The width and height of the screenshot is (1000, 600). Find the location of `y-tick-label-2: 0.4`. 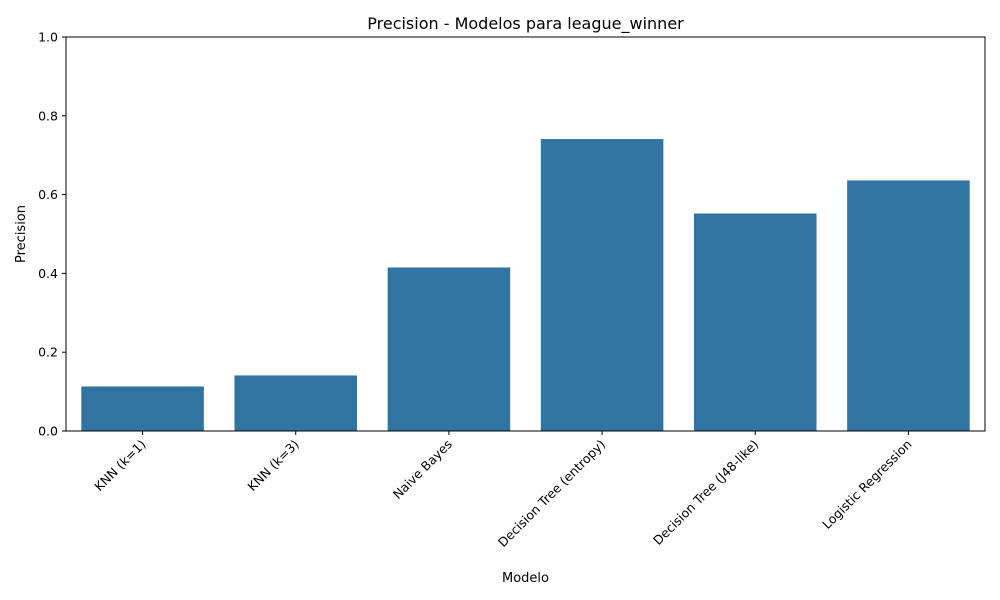

y-tick-label-2: 0.4 is located at coordinates (48, 273).